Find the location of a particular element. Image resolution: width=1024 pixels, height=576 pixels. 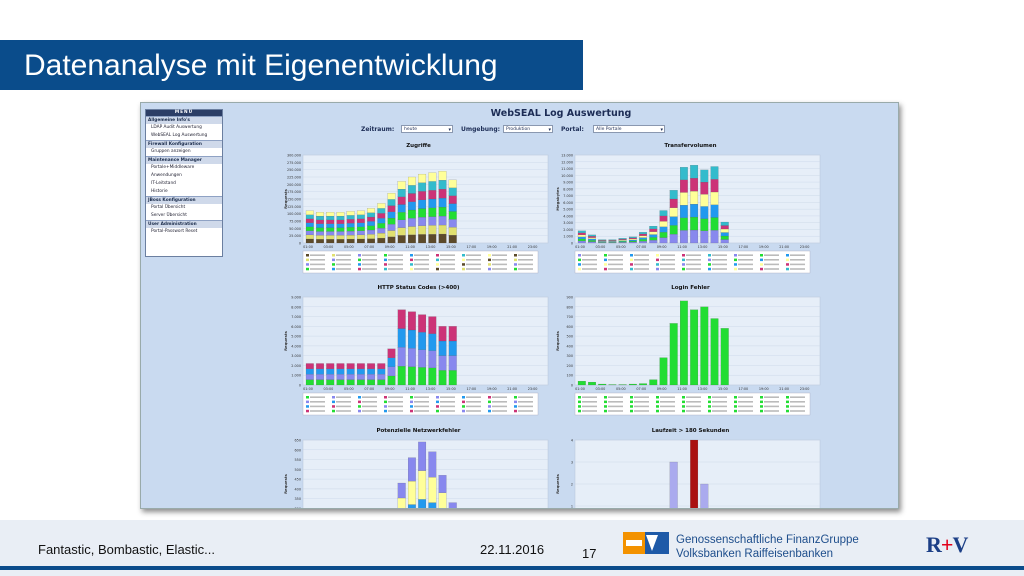

menu-item: Historie is located at coordinates (159, 191).